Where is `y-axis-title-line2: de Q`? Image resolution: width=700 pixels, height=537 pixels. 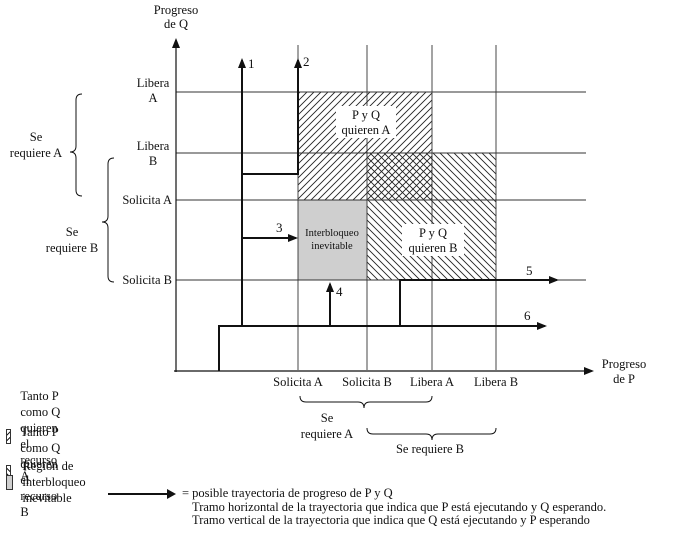 y-axis-title-line2: de Q is located at coordinates (176, 24).